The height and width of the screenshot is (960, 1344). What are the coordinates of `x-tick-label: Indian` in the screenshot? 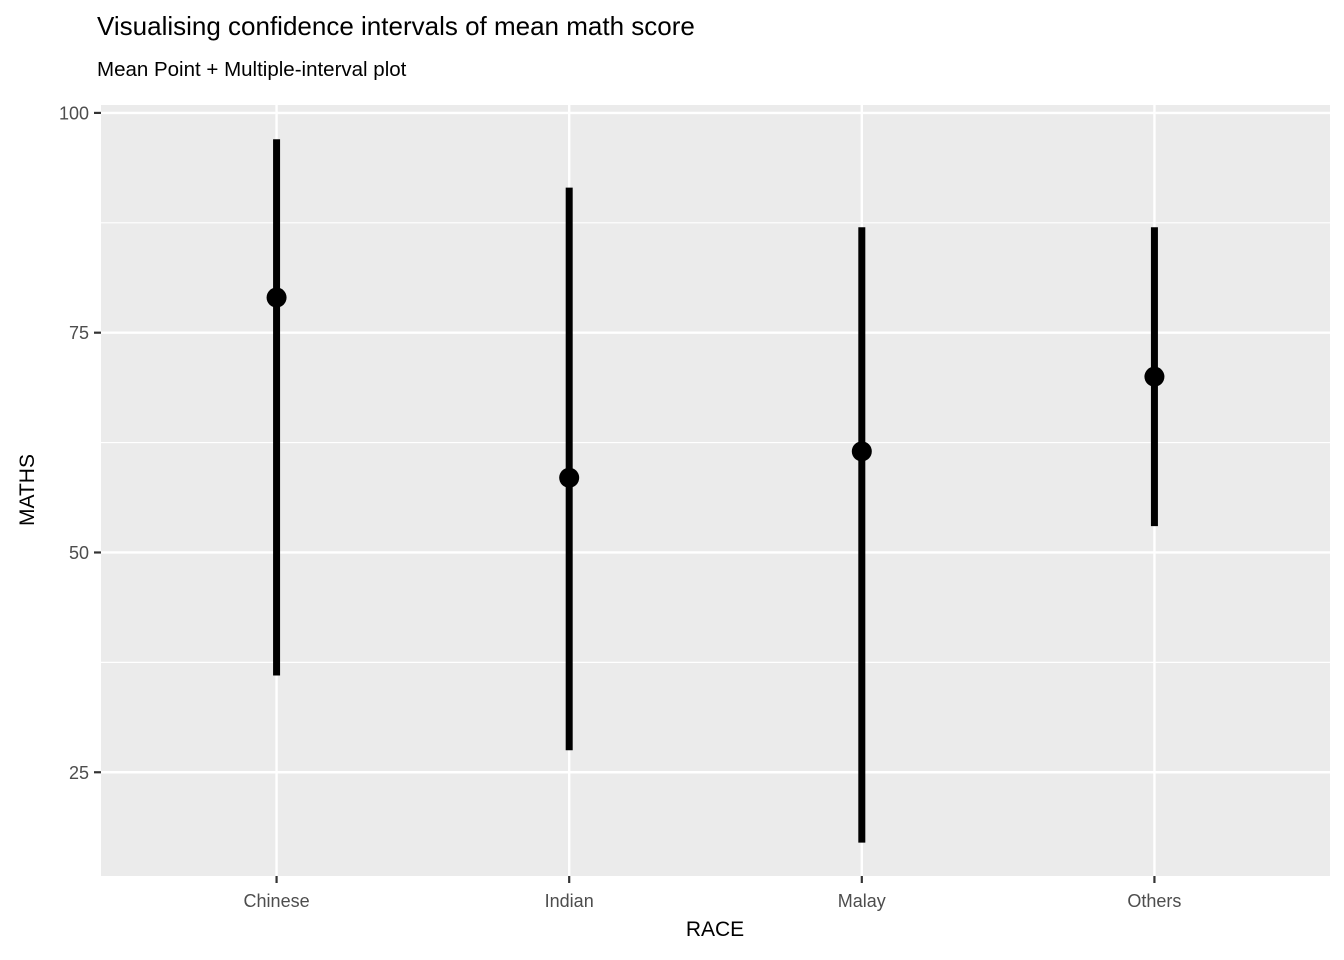 It's located at (569, 901).